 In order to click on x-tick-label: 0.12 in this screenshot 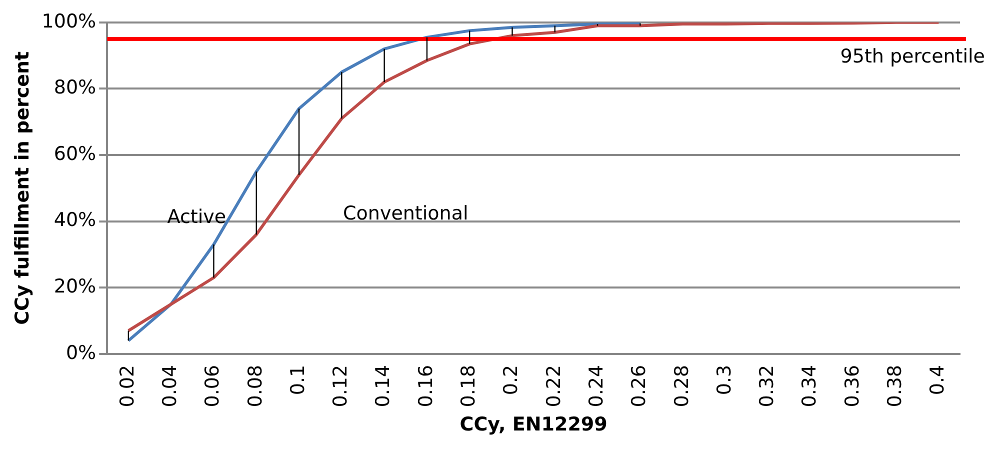, I will do `click(341, 386)`.